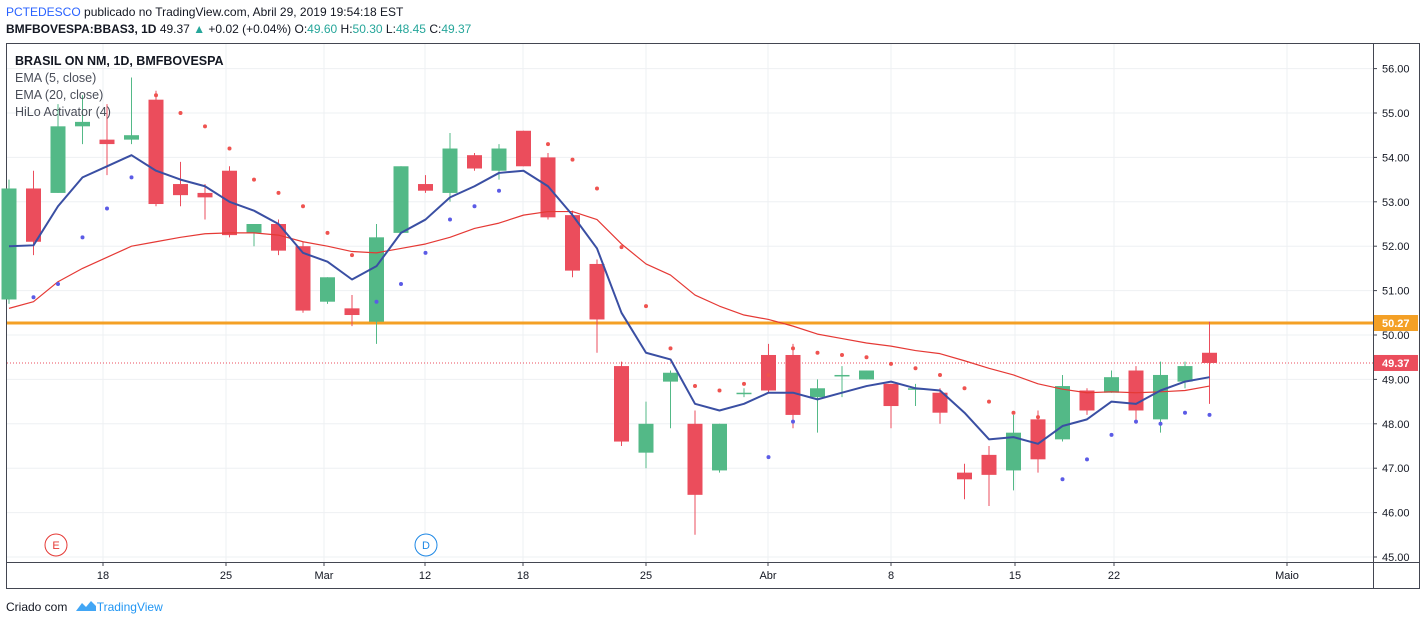 Image resolution: width=1426 pixels, height=625 pixels. Describe the element at coordinates (85, 606) in the screenshot. I see `tradingview-logo-icon` at that location.